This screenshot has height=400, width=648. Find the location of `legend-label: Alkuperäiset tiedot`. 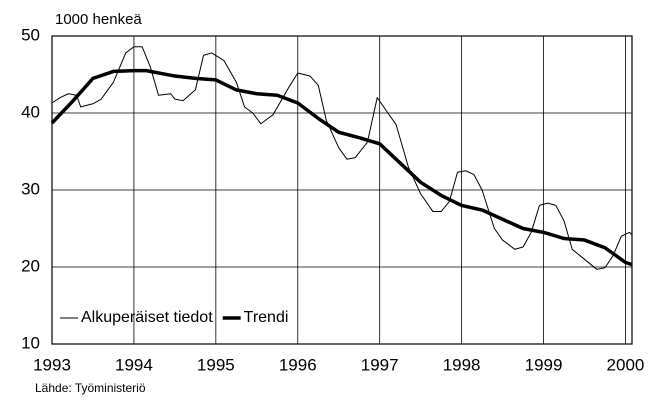

legend-label: Alkuperäiset tiedot is located at coordinates (147, 317).